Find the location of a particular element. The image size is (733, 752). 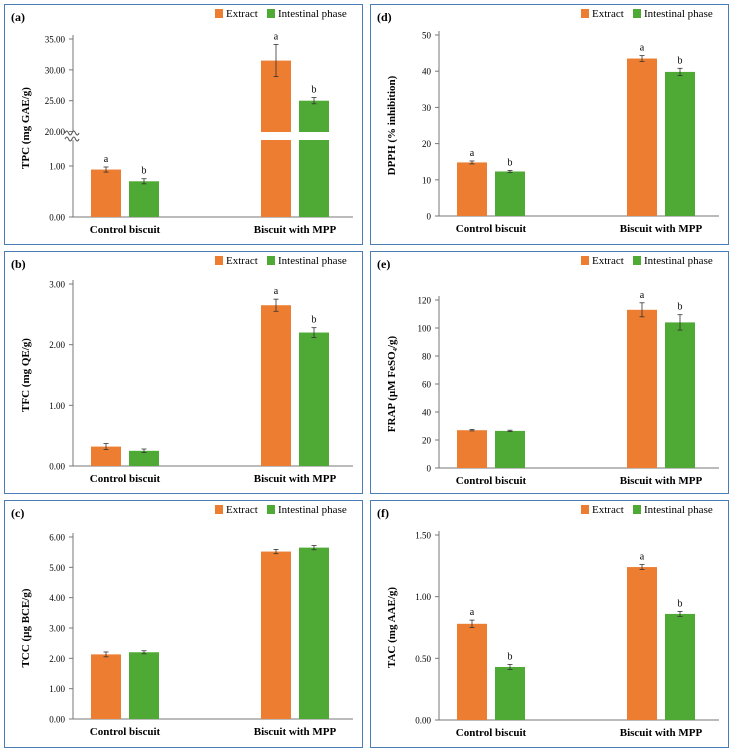

y-tick-label: 5.00 is located at coordinates (57, 568).